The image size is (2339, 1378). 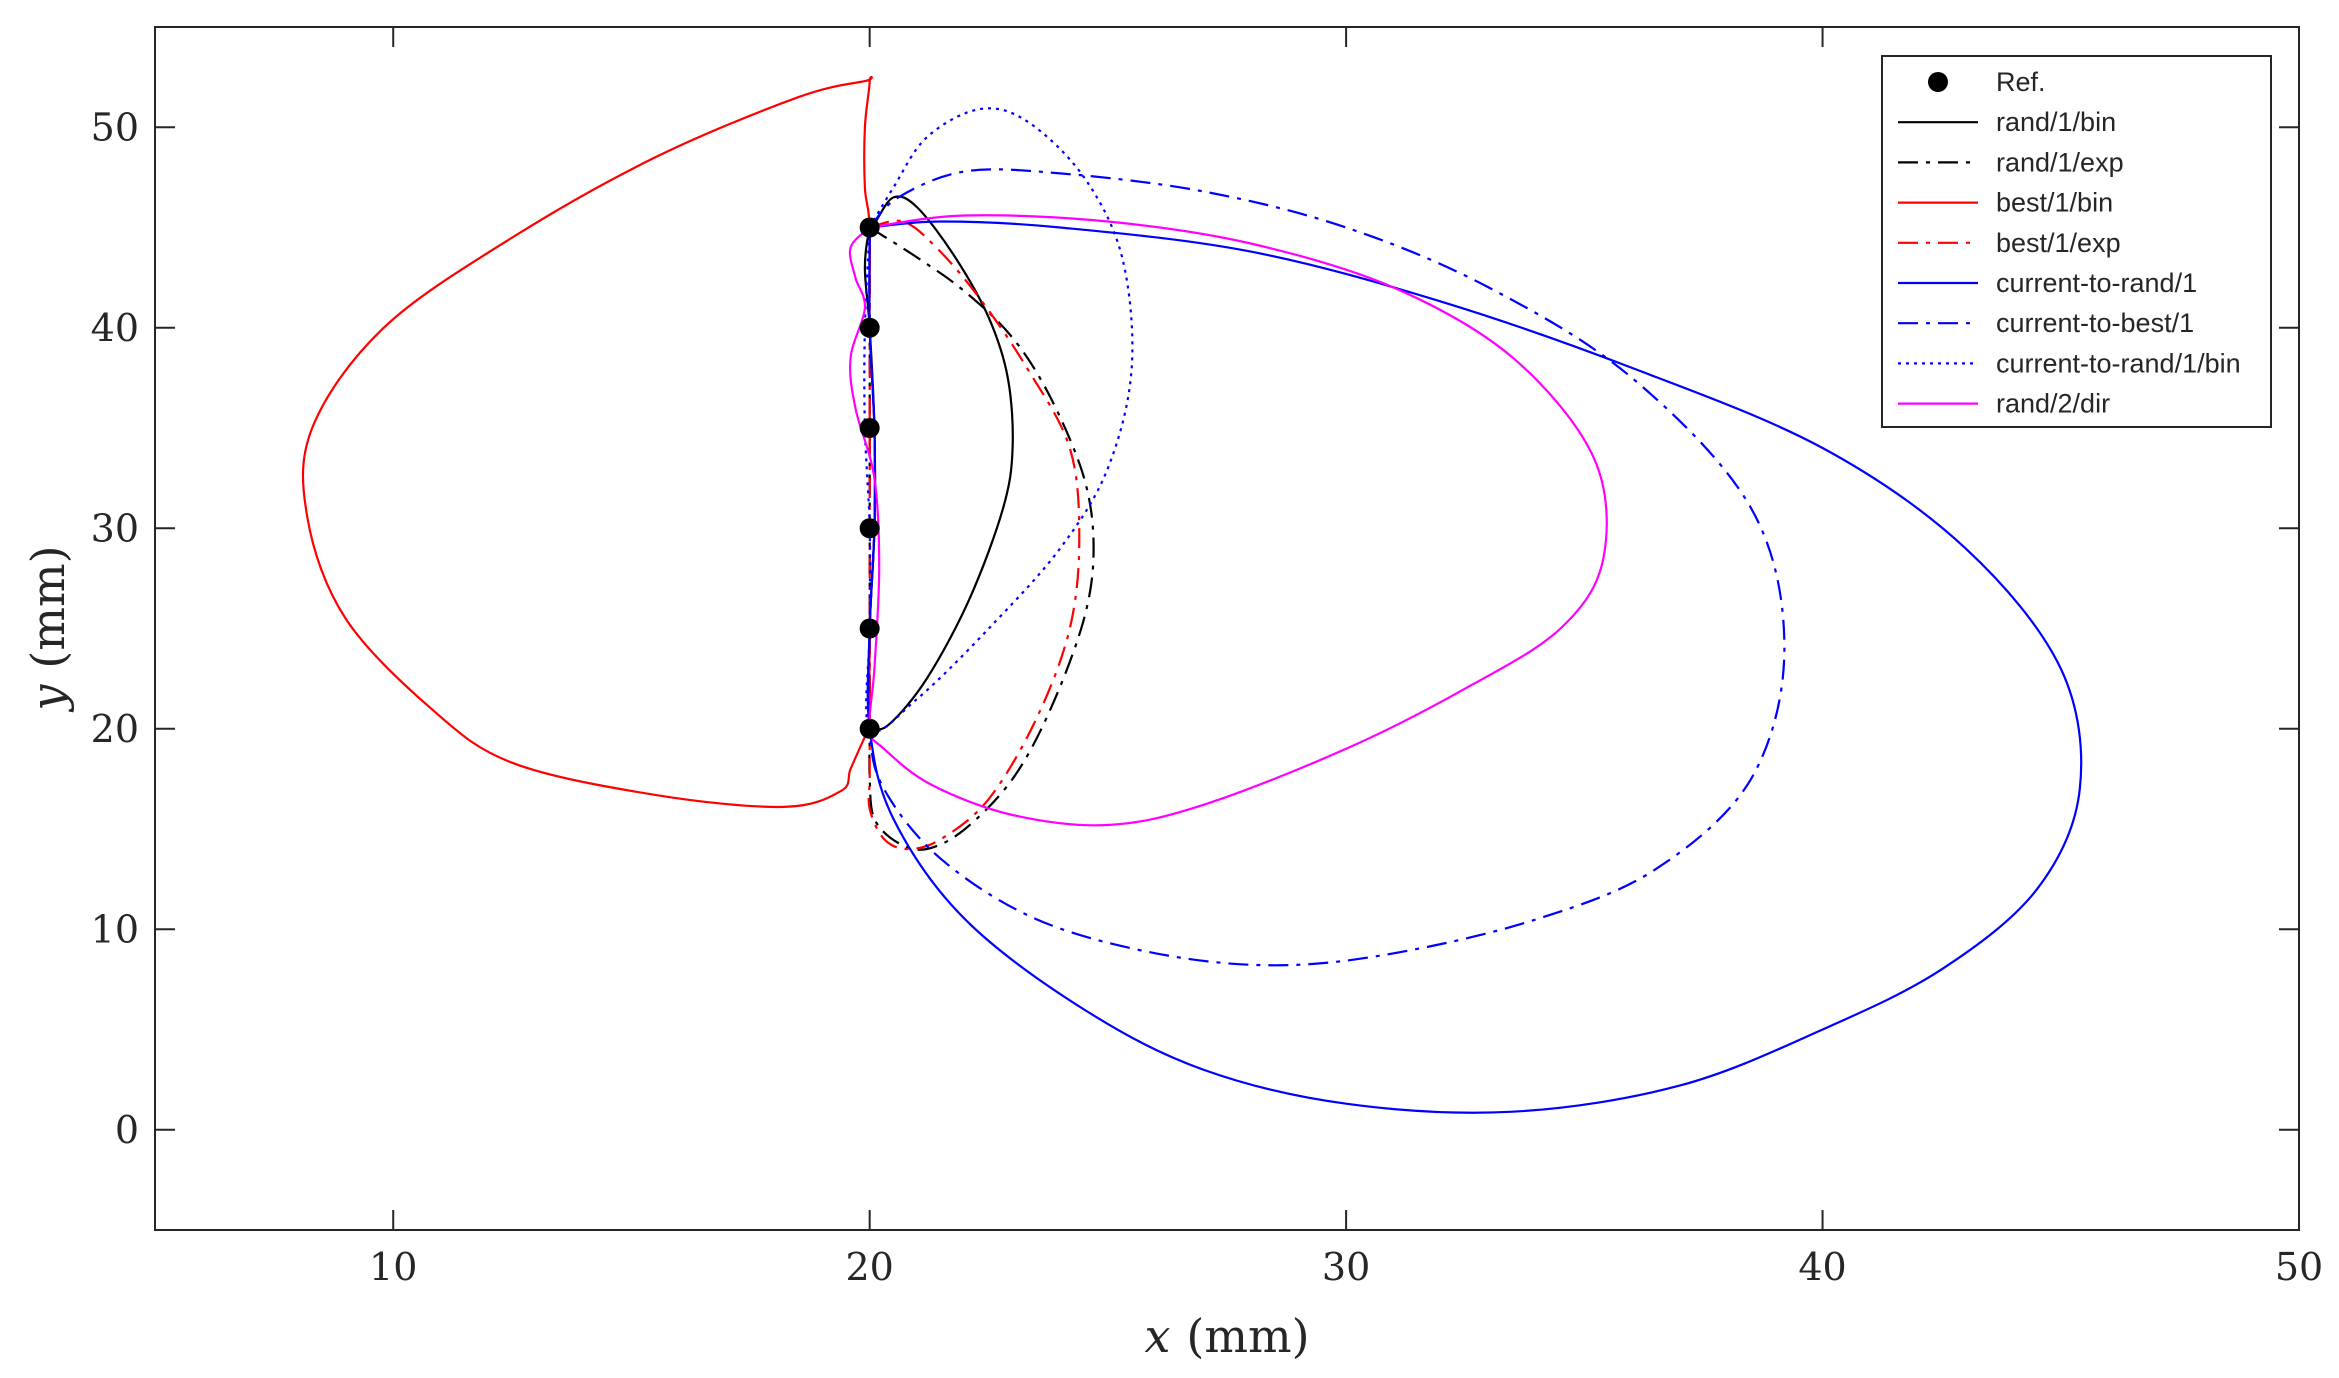 What do you see at coordinates (1346, 1267) in the screenshot?
I see `x-tick-label: 30` at bounding box center [1346, 1267].